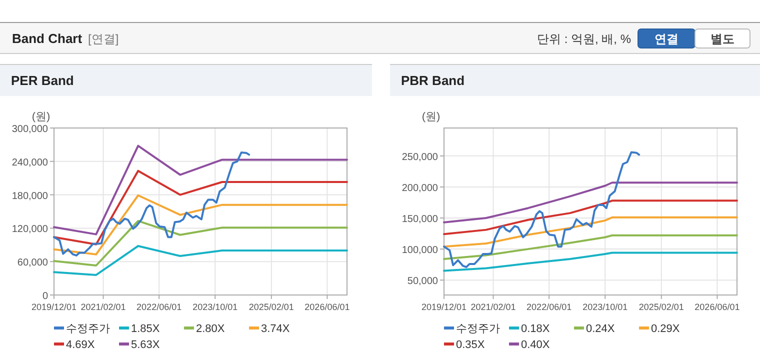 The height and width of the screenshot is (364, 760). I want to click on y-tick-label: 60,000, so click(32, 263).